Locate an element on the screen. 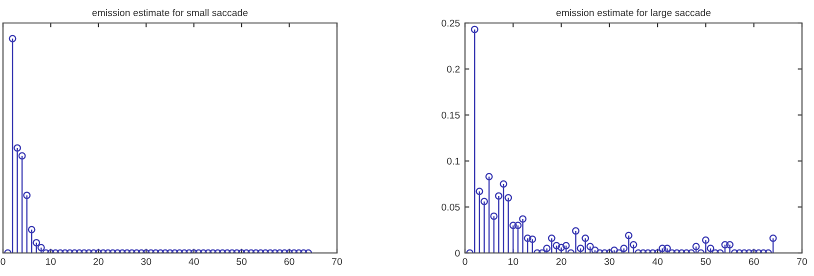 The width and height of the screenshot is (814, 276). chart-title: emission estimate for large saccade is located at coordinates (633, 13).